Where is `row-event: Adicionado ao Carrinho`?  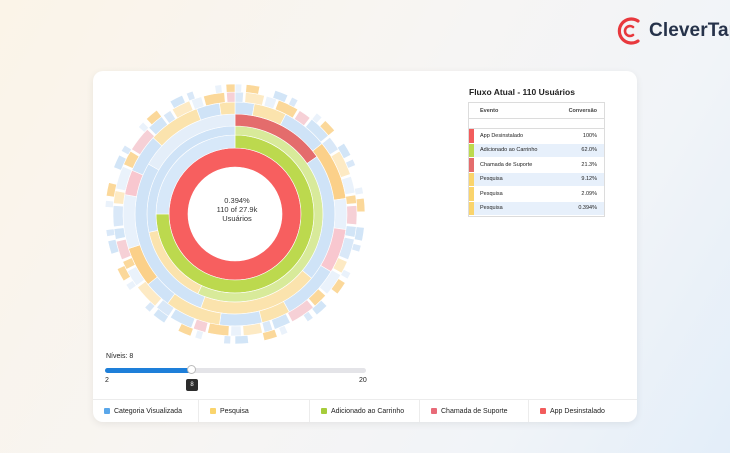
row-event: Adicionado ao Carrinho is located at coordinates (509, 150).